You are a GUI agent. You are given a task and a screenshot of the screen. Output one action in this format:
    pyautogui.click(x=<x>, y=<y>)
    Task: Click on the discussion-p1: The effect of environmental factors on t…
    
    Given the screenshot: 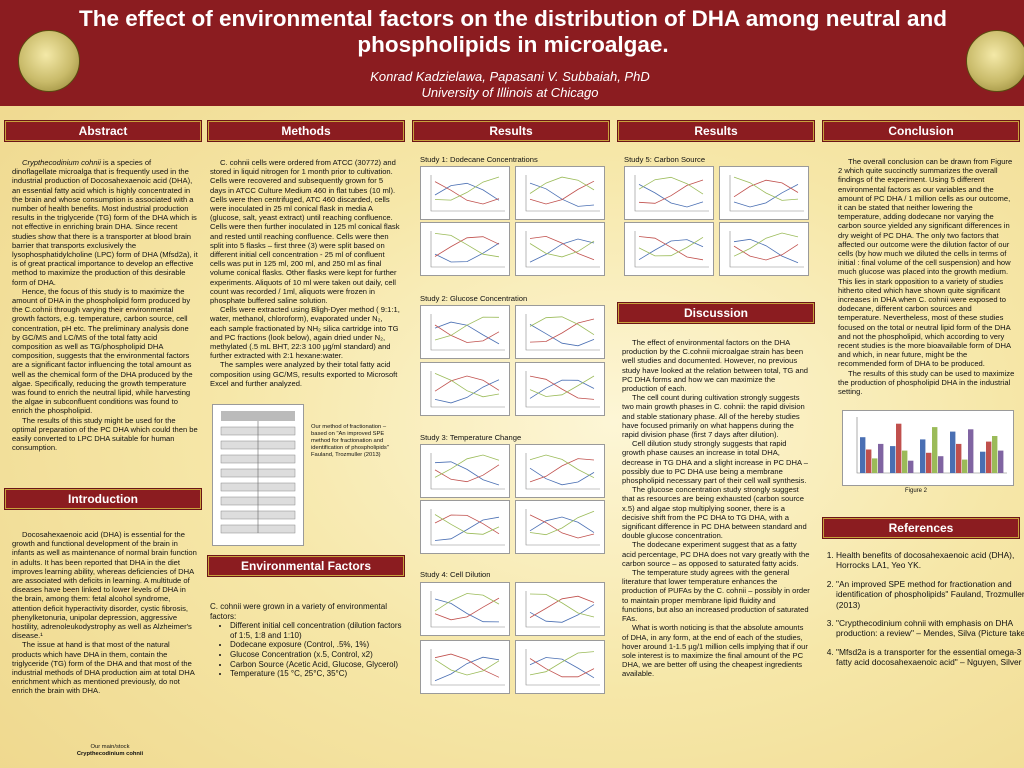 What is the action you would take?
    pyautogui.click(x=715, y=366)
    